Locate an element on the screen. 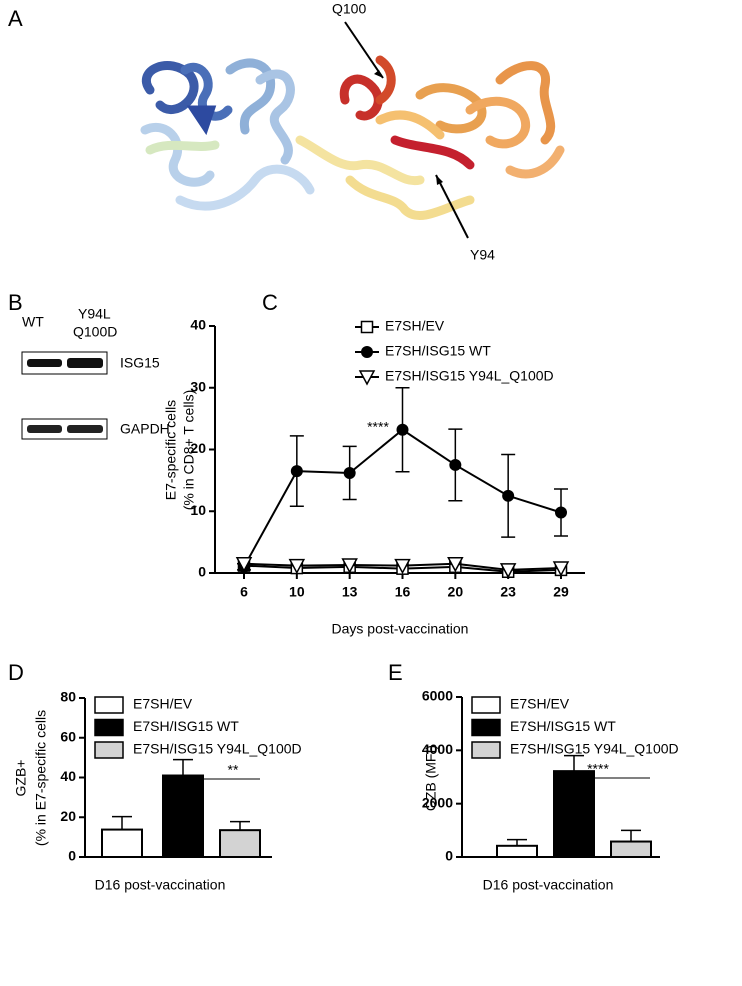 The image size is (742, 986). x-tick-label: 13 is located at coordinates (350, 592).